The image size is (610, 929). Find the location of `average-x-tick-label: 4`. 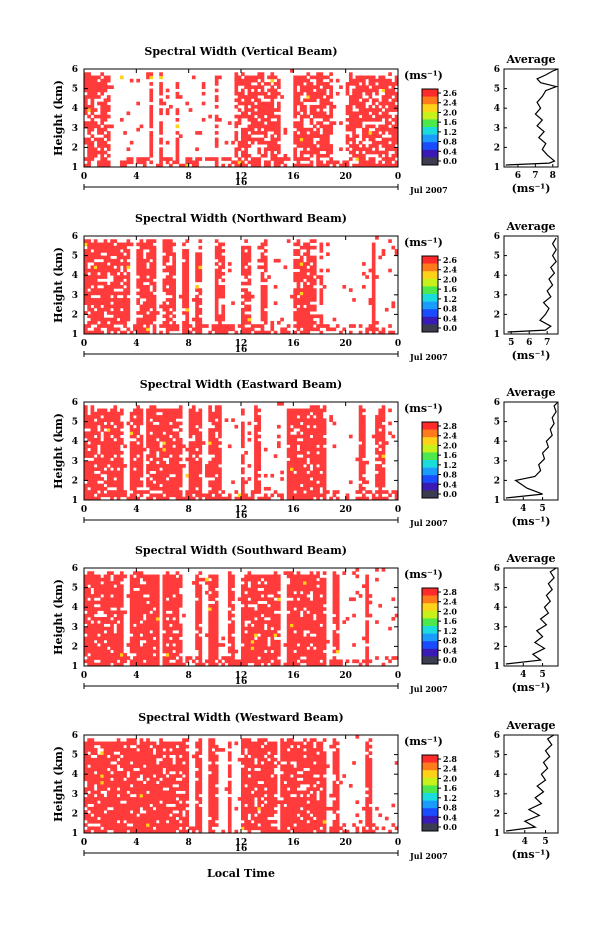

average-x-tick-label: 4 is located at coordinates (523, 509).